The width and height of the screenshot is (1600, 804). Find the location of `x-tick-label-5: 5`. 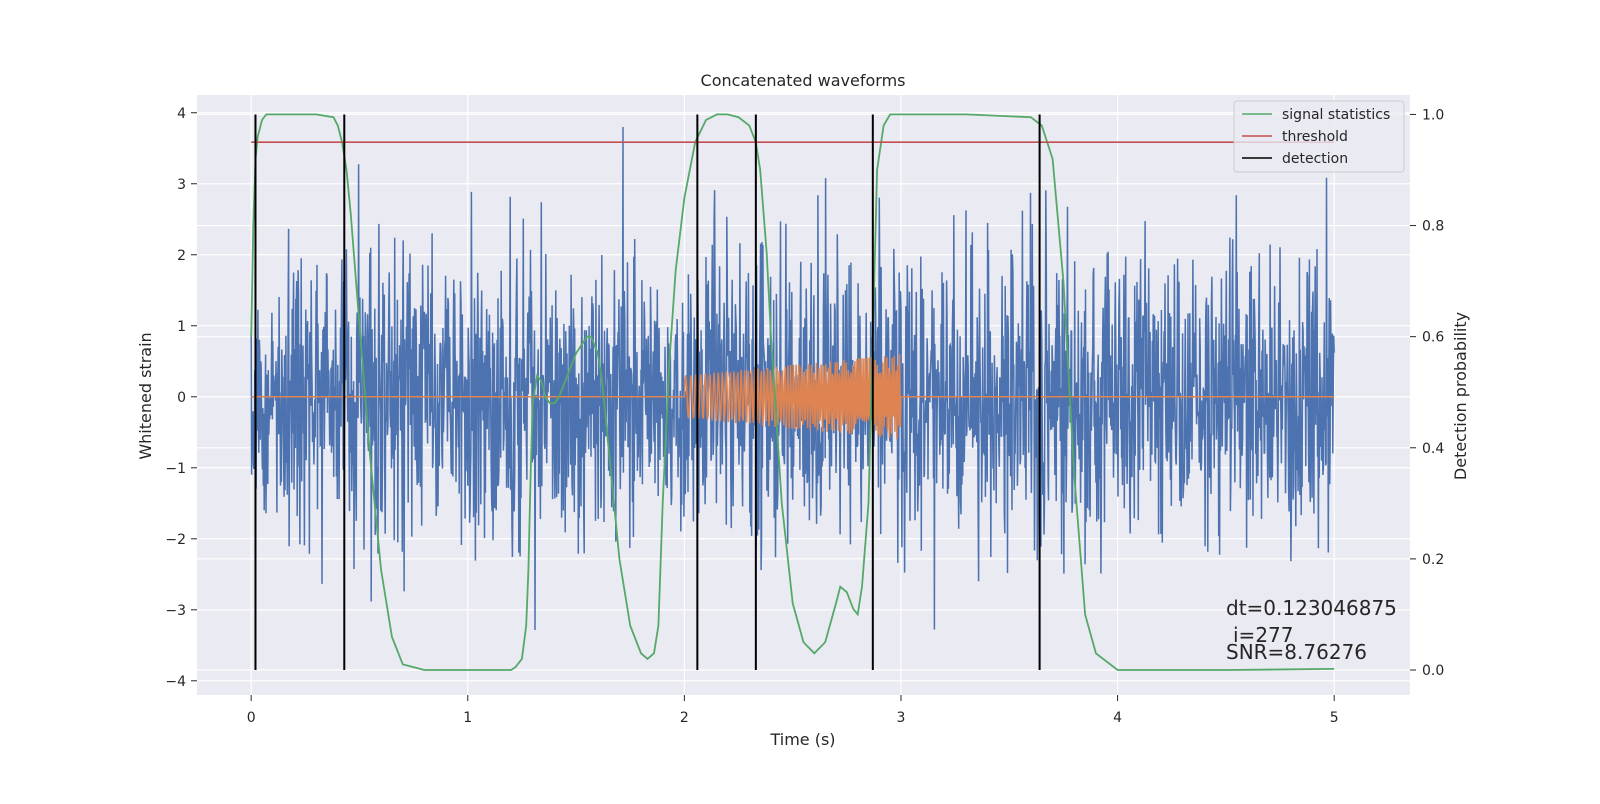

x-tick-label-5: 5 is located at coordinates (1334, 718).